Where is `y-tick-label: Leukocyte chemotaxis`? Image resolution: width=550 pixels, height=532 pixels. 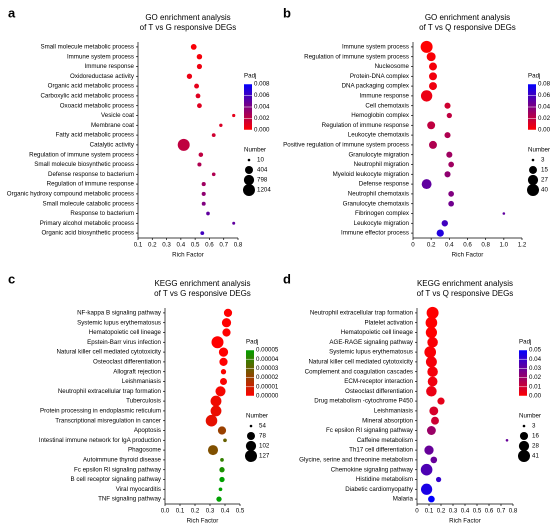 y-tick-label: Leukocyte chemotaxis is located at coordinates (378, 135).